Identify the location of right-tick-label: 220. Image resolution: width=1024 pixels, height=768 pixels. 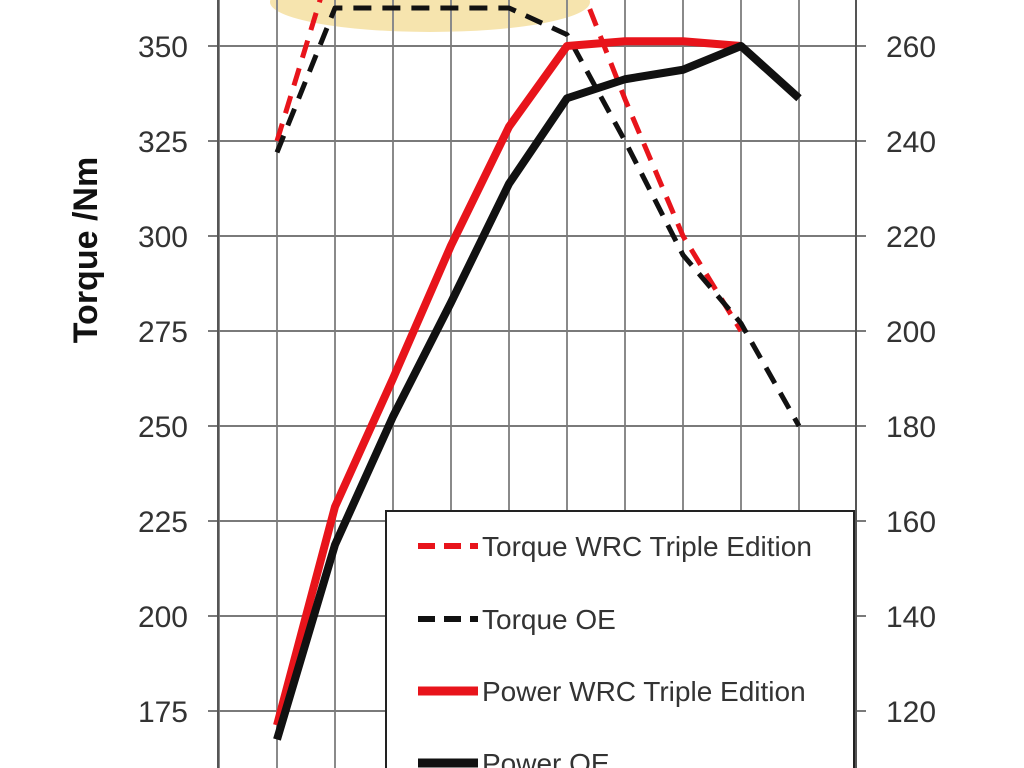
(911, 237).